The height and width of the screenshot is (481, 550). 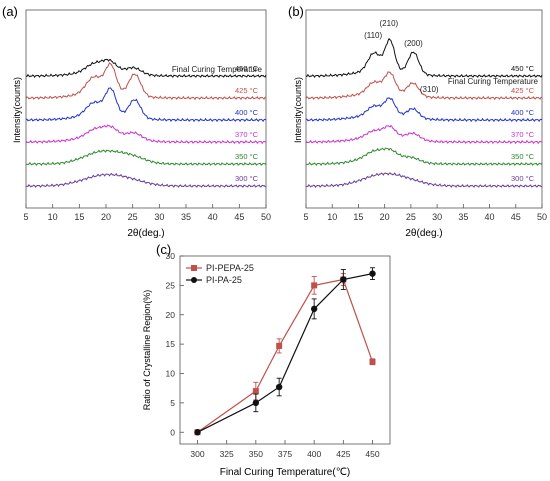 I want to click on panel-a-ylabel: Intensity(counts), so click(x=17, y=110).